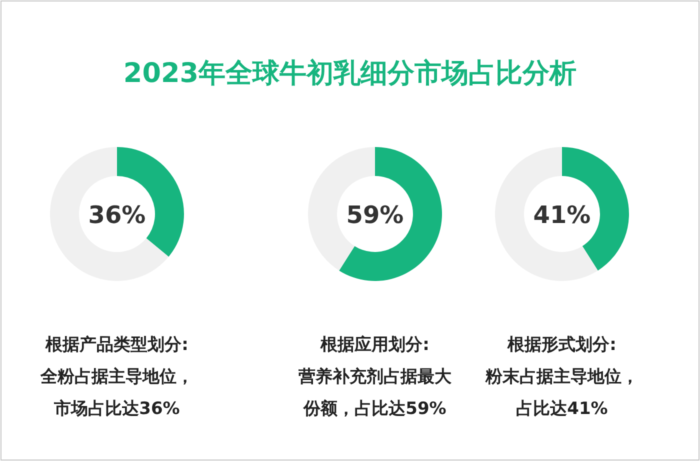  I want to click on text: 59%, so click(375, 215).